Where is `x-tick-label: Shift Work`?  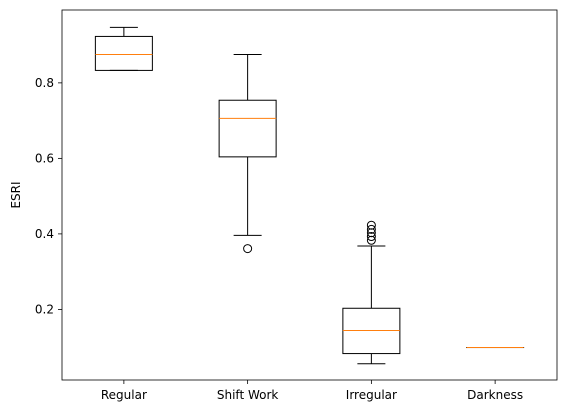
x-tick-label: Shift Work is located at coordinates (248, 395).